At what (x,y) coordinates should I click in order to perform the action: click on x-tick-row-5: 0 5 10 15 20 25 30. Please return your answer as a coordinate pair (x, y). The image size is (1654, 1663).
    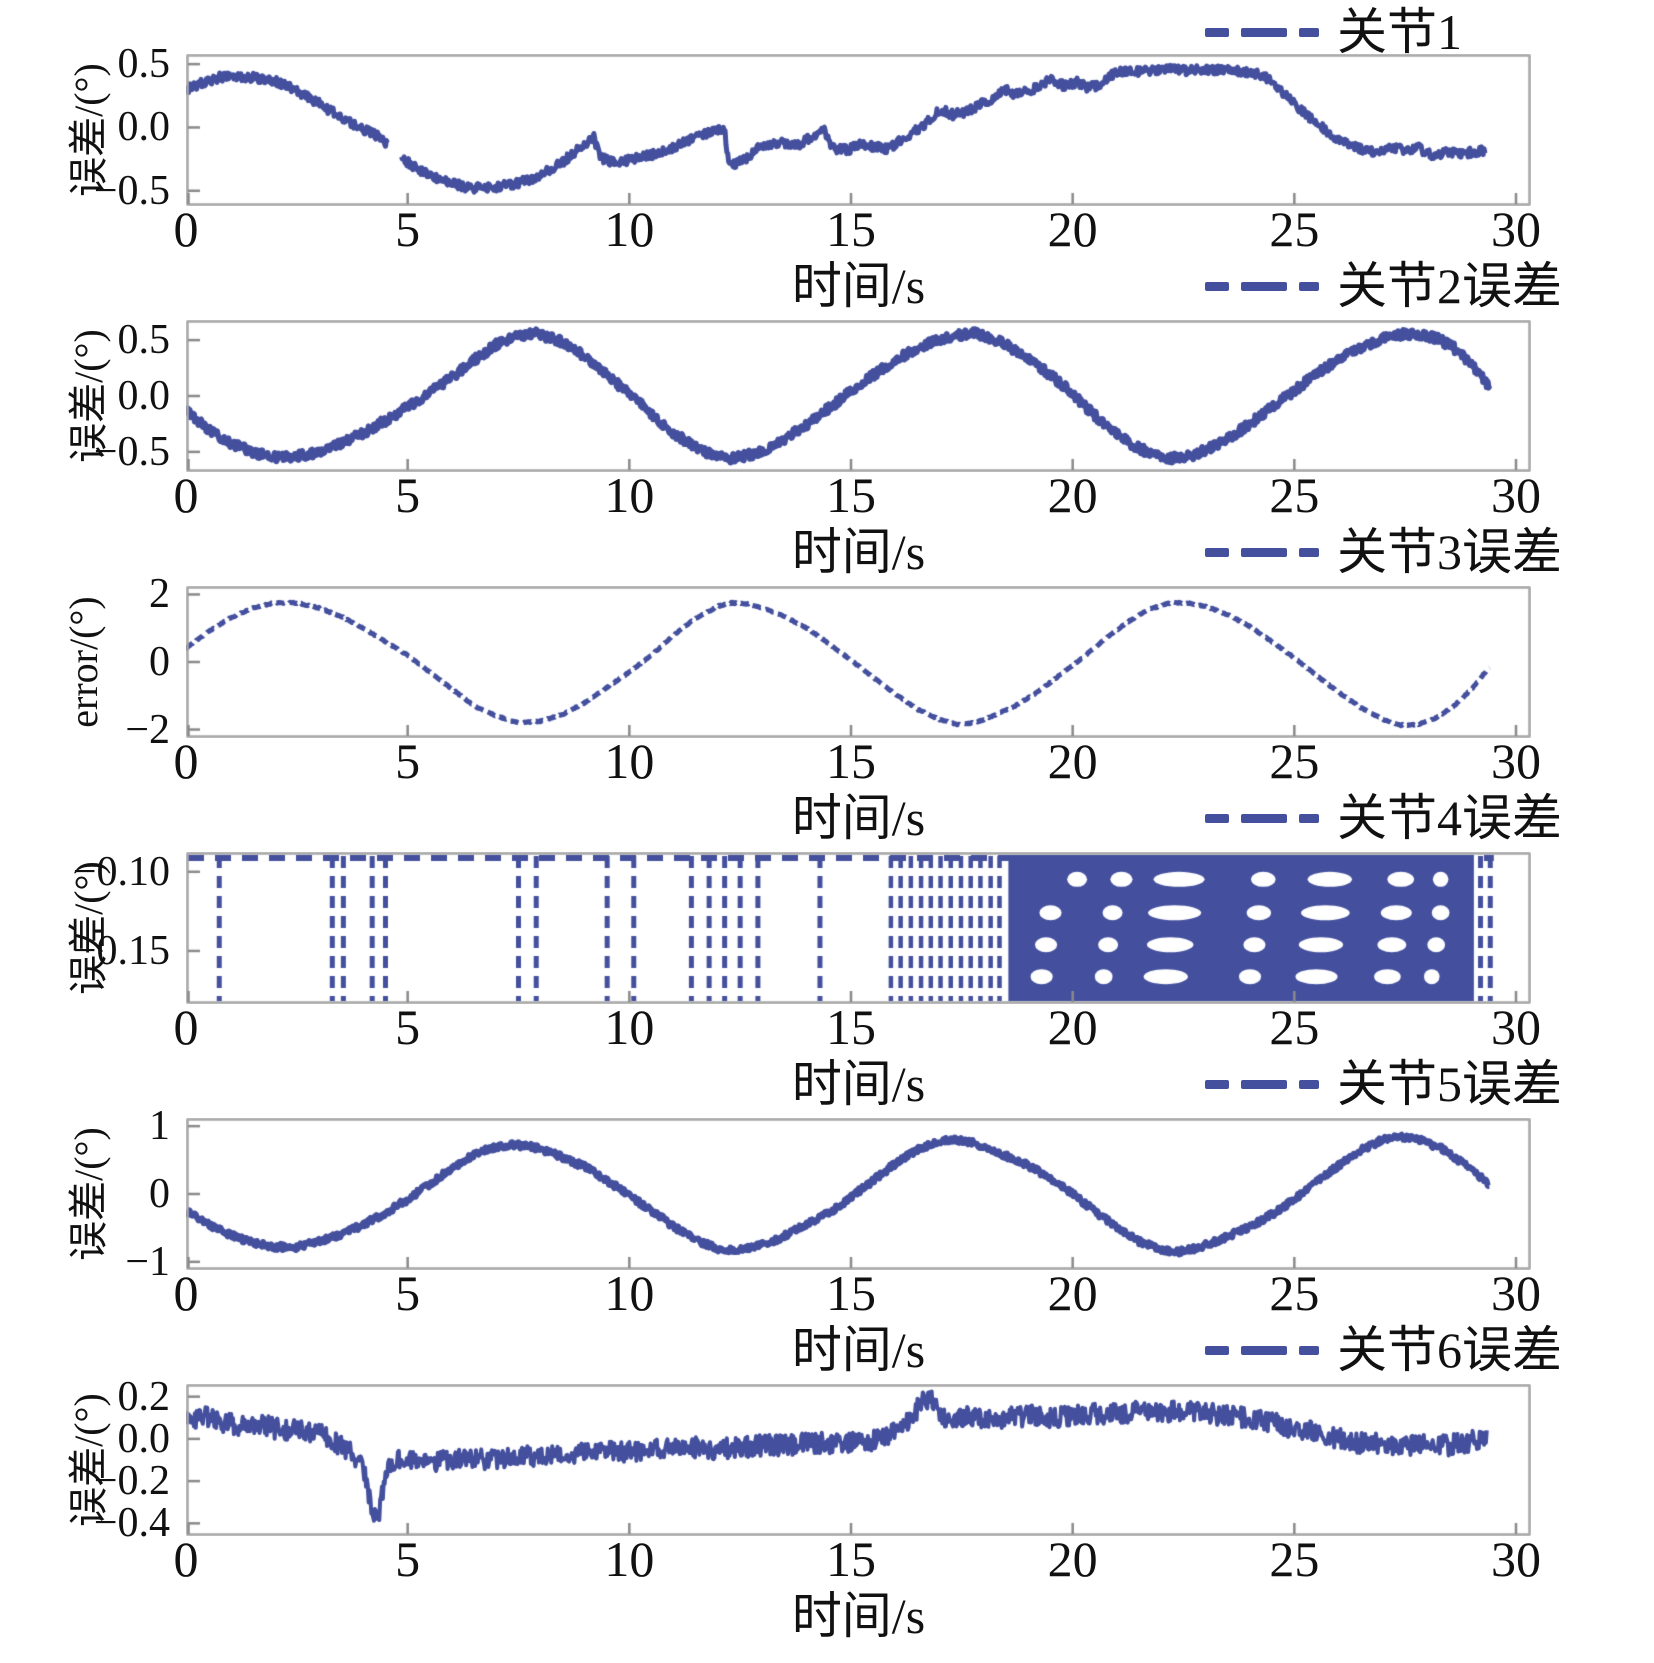
    Looking at the image, I should click on (827, 1293).